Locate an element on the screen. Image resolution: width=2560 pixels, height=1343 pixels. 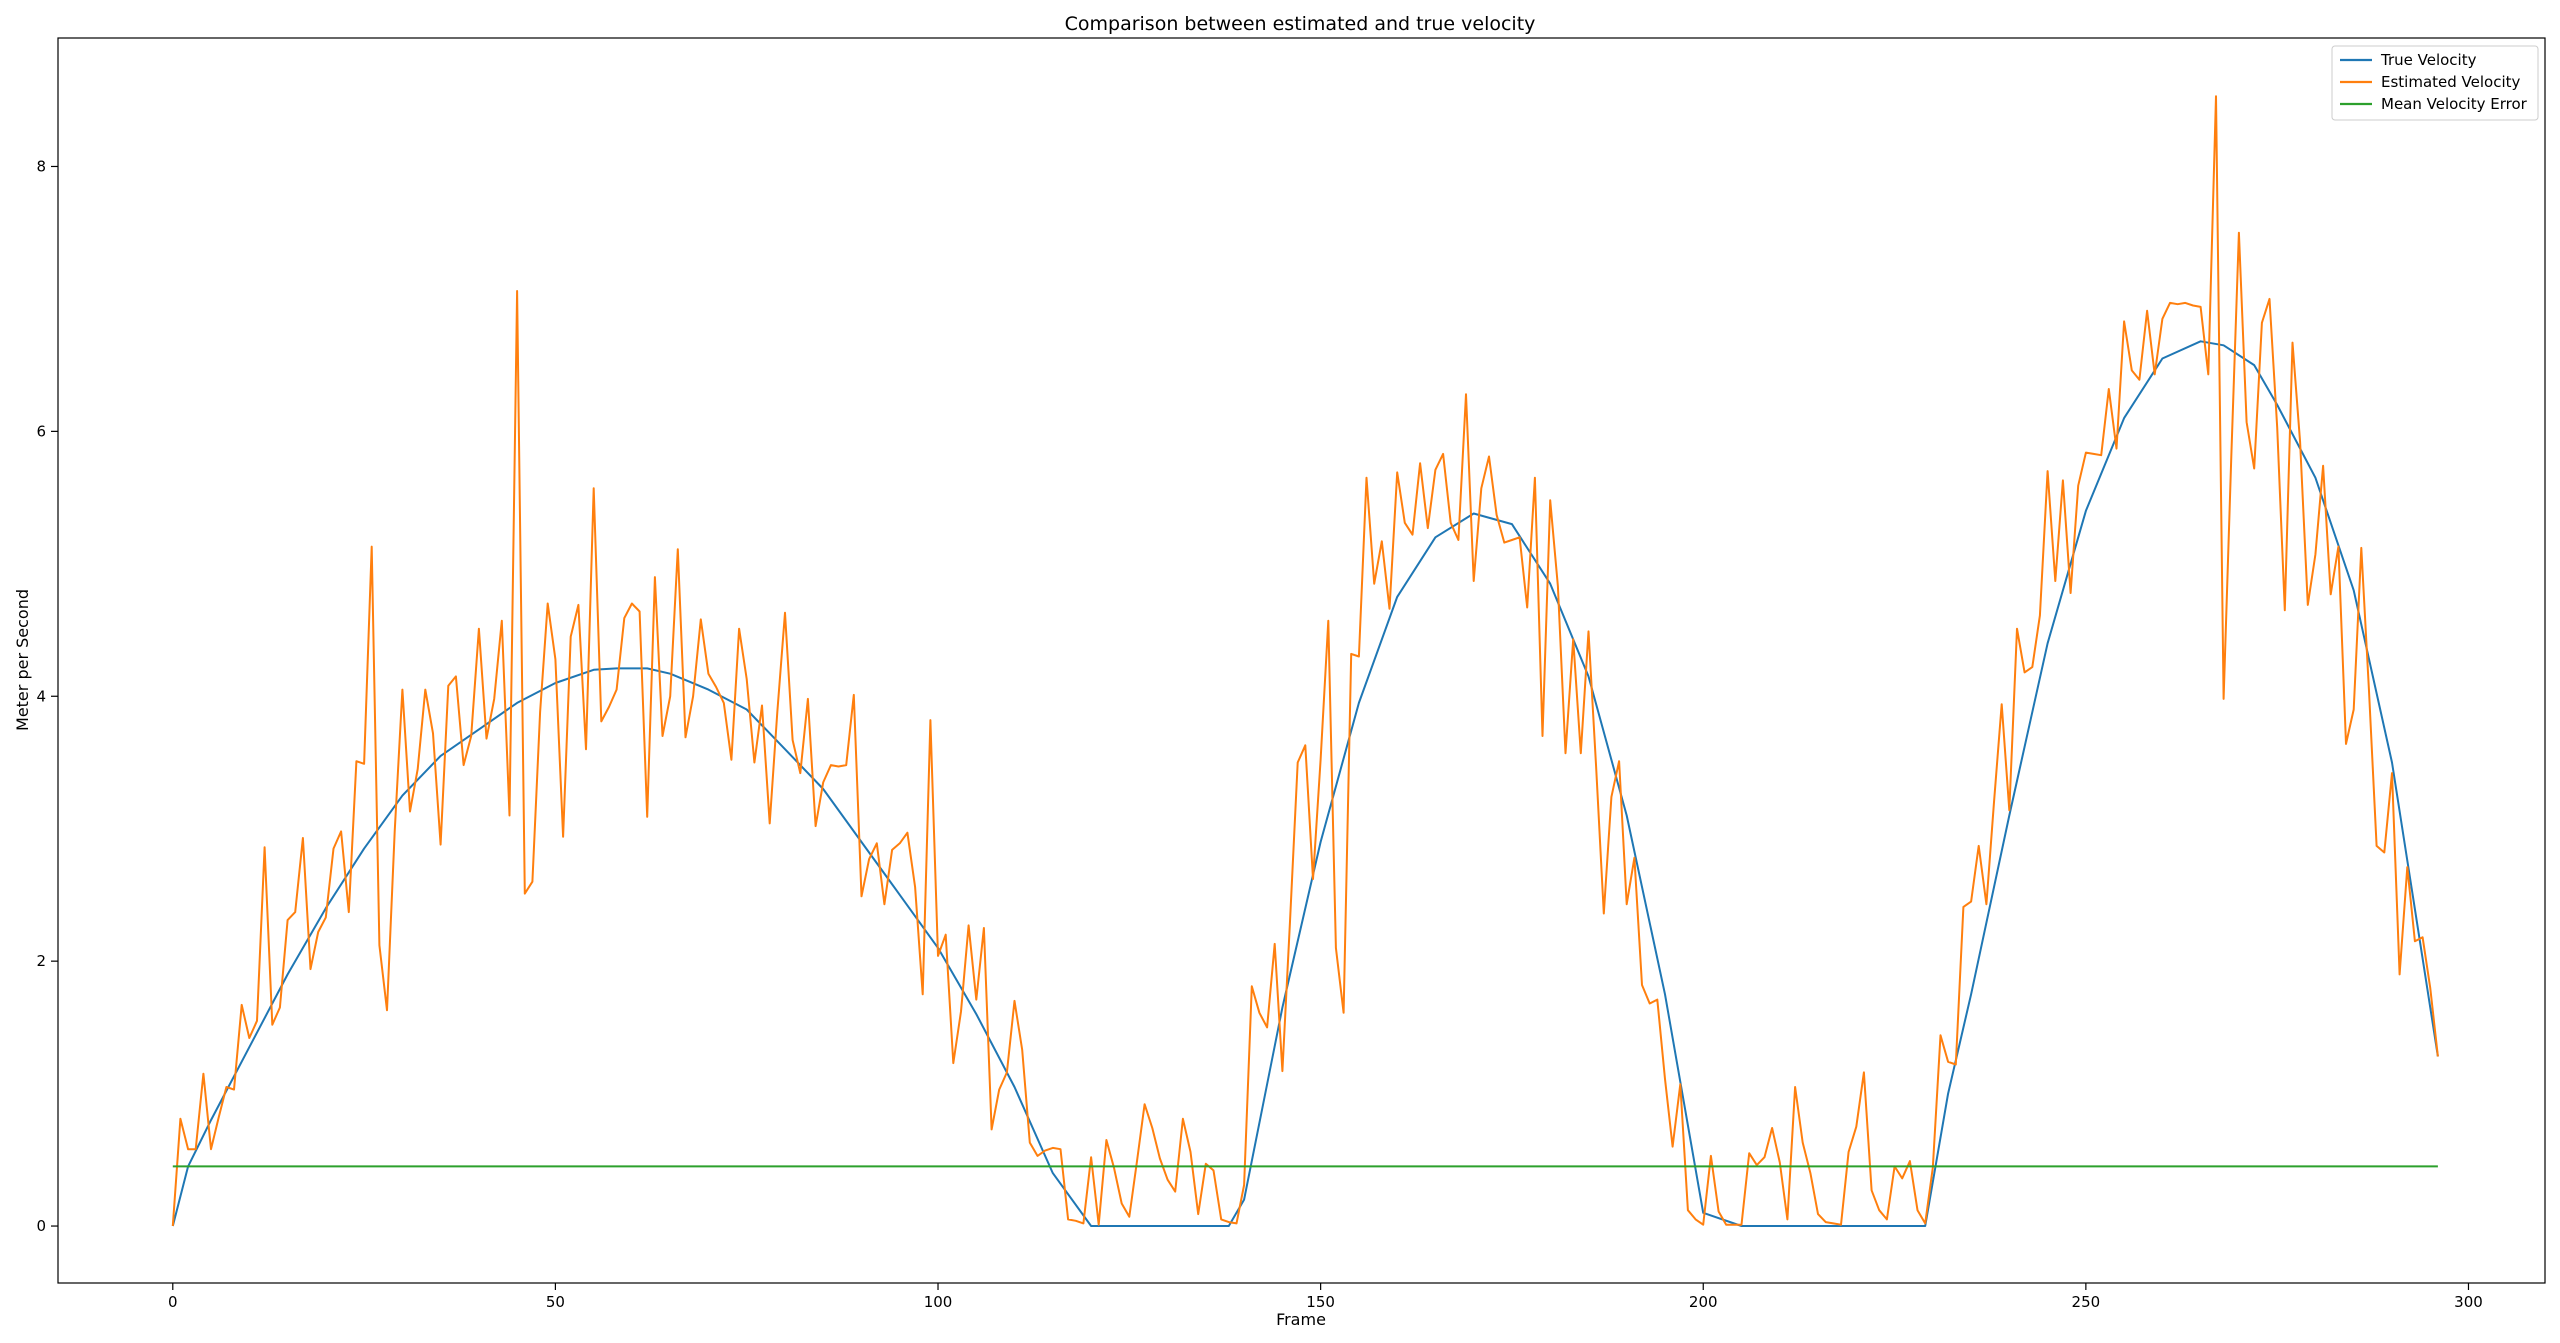
legend-label: Mean Velocity Error is located at coordinates (2454, 104).